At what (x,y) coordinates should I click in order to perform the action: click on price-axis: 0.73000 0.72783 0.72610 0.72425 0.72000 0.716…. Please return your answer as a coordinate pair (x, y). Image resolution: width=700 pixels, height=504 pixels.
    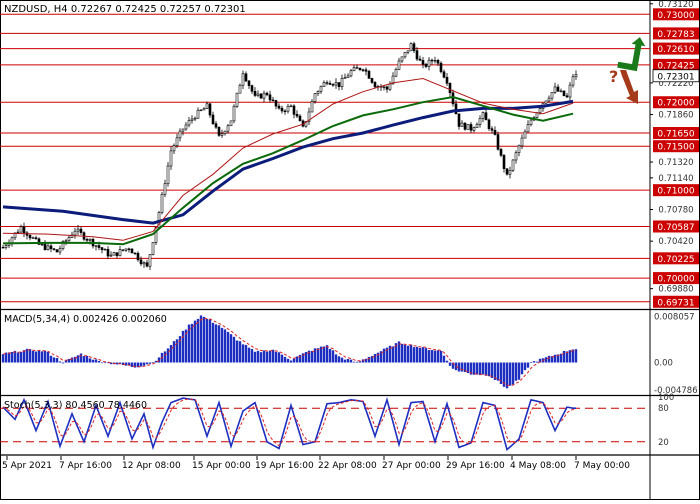
    Looking at the image, I should click on (675, 154).